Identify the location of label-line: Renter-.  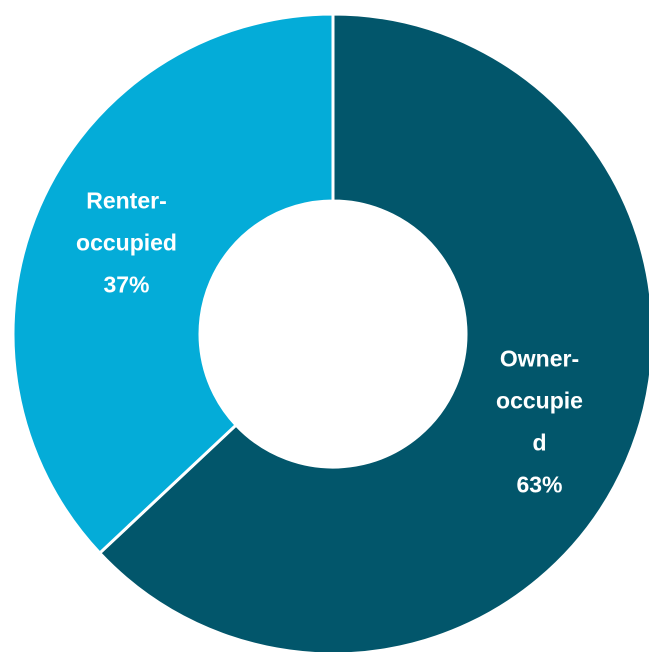
(126, 201).